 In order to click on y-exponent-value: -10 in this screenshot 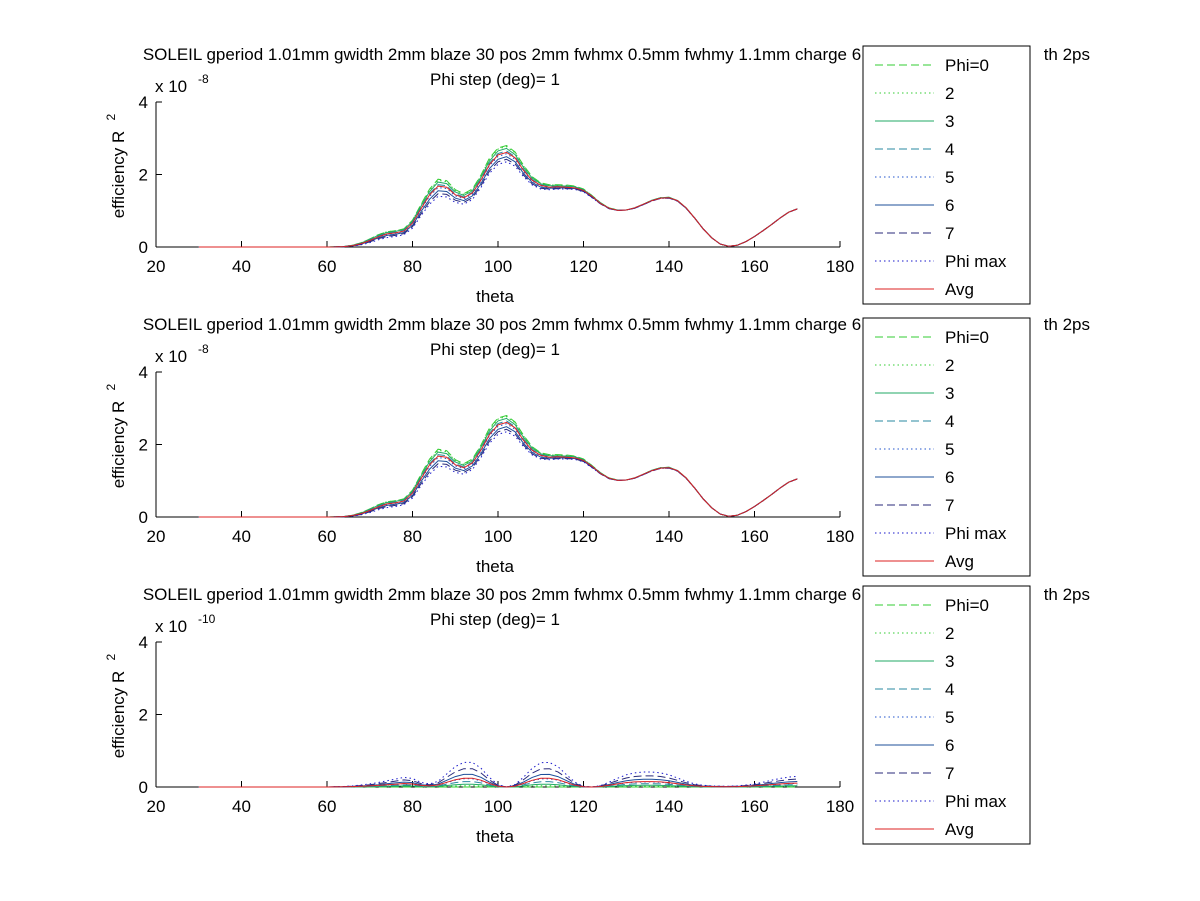, I will do `click(207, 619)`.